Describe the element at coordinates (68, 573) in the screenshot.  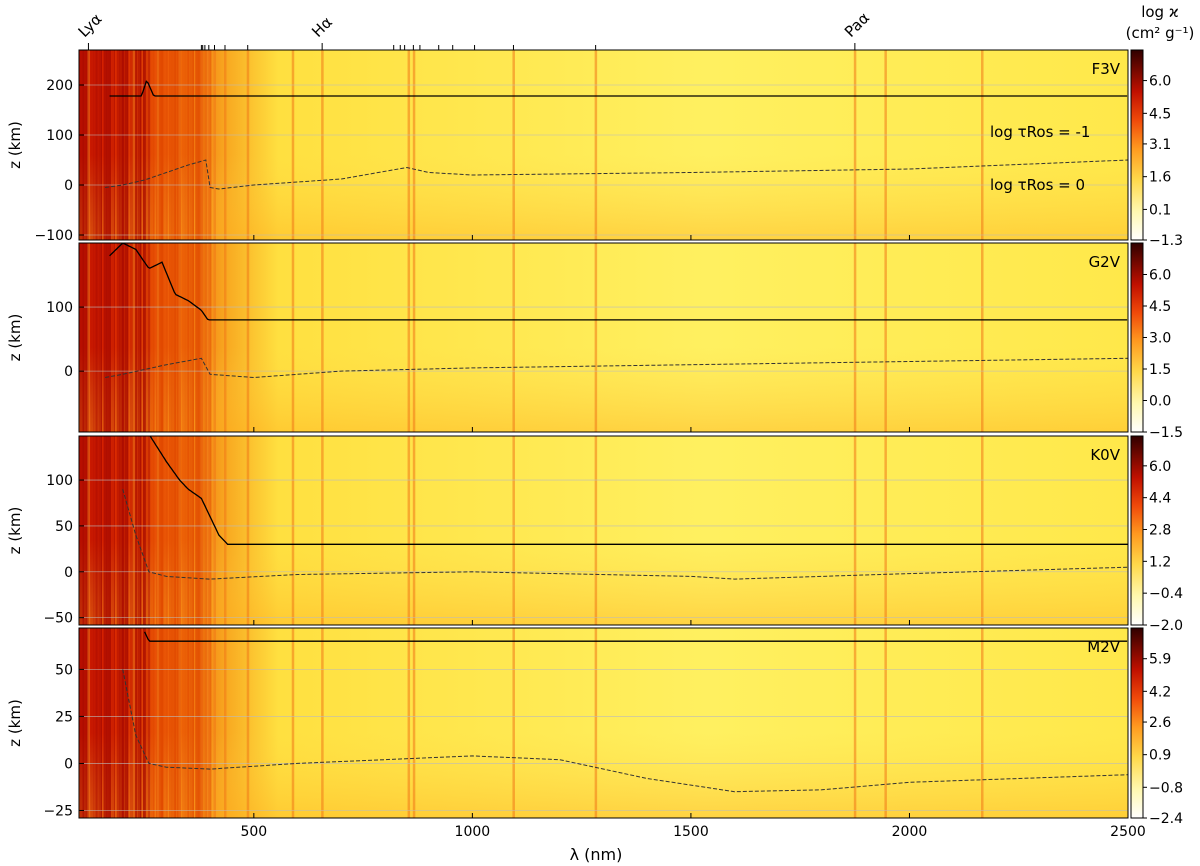
I see `y-tick-label: 0` at that location.